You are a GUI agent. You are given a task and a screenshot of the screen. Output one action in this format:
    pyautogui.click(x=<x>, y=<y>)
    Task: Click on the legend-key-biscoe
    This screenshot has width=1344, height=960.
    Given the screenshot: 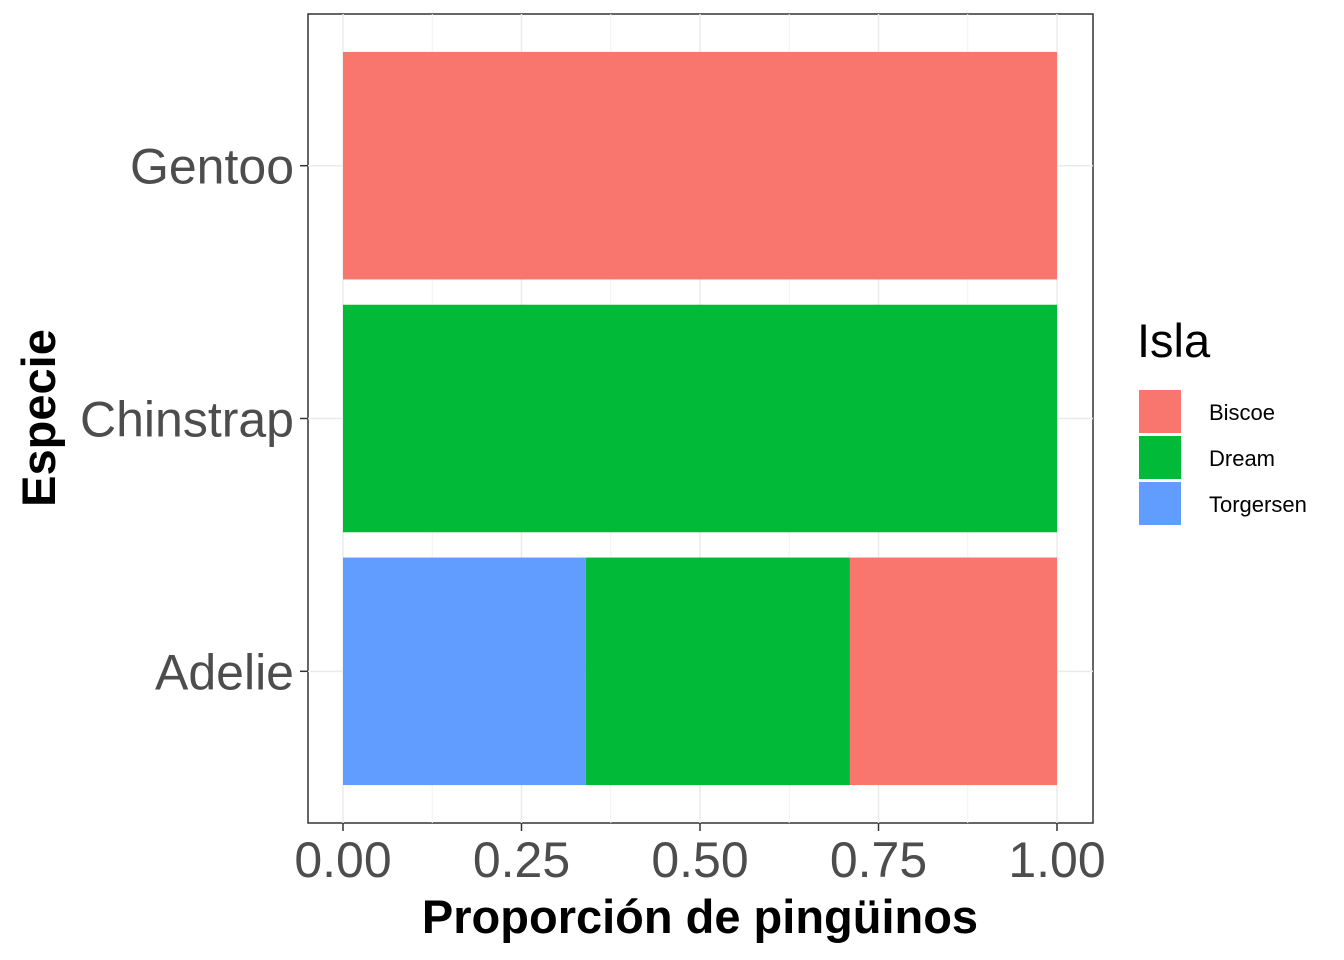 What is the action you would take?
    pyautogui.click(x=1160, y=411)
    